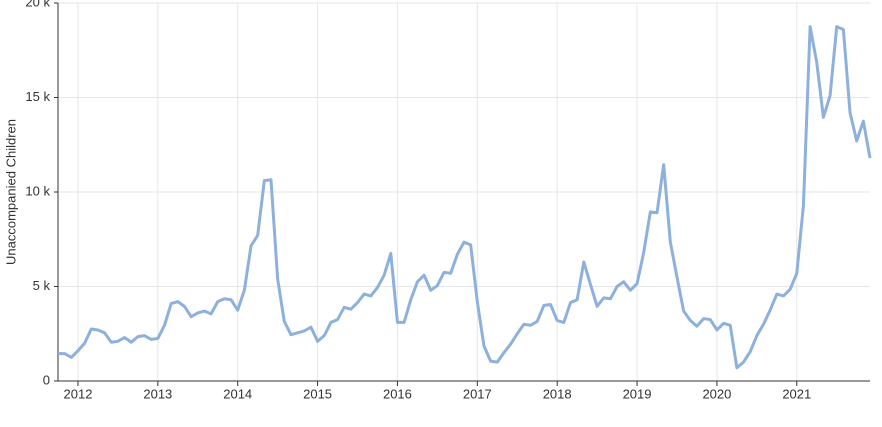  Describe the element at coordinates (37, 4) in the screenshot. I see `y-tick-label: 20 k` at that location.